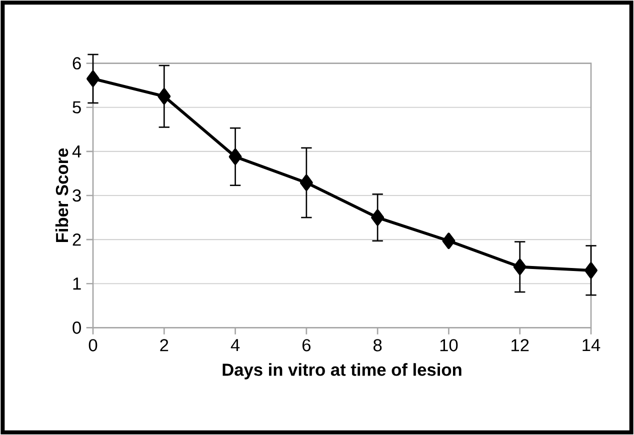  I want to click on y-tick-label: 4, so click(77, 151).